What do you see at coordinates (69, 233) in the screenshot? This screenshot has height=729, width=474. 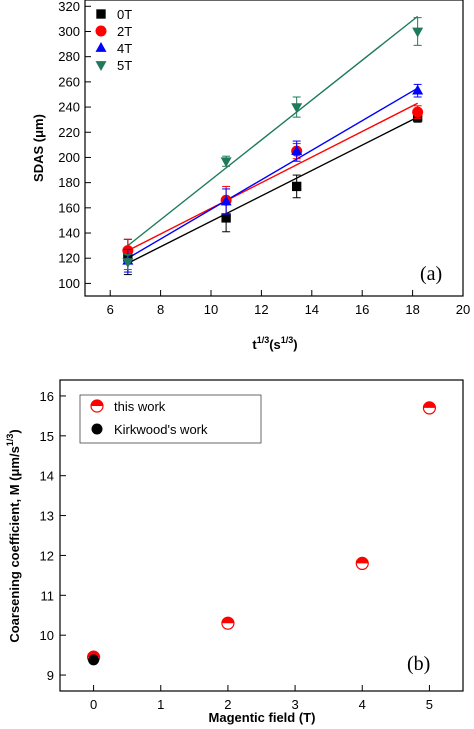 I see `y-tick-label: 140` at bounding box center [69, 233].